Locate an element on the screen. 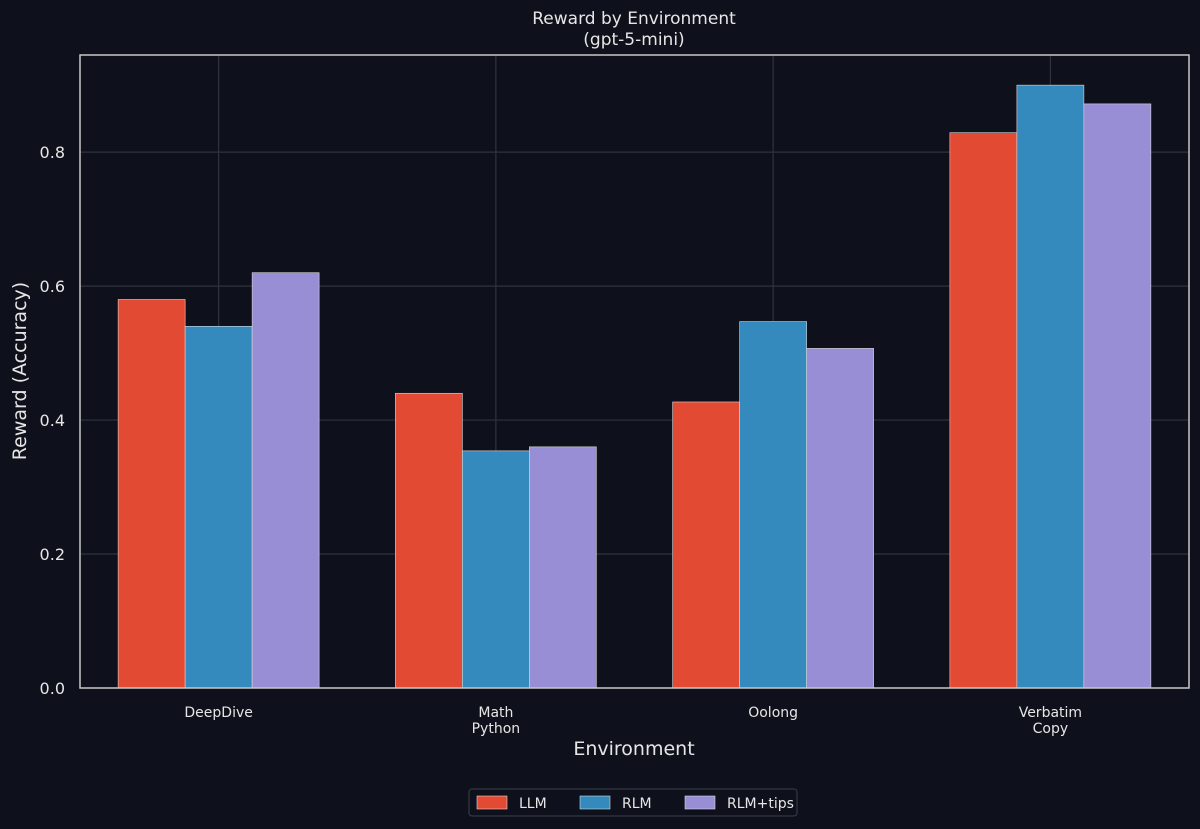 Image resolution: width=1200 pixels, height=829 pixels. legend-item-rlm: RLM is located at coordinates (615, 803).